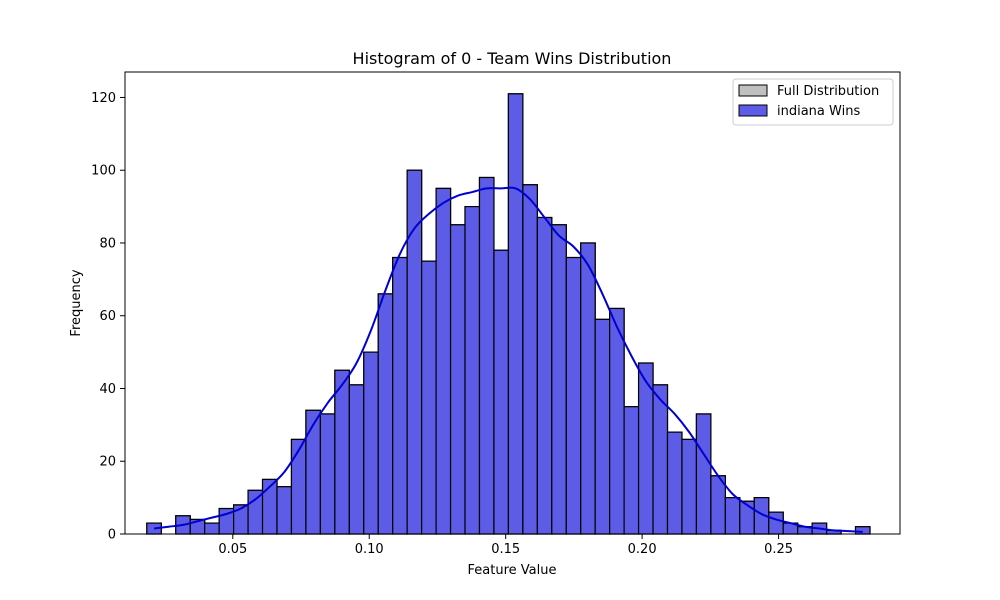 The image size is (1000, 600). I want to click on legend-frame, so click(813, 102).